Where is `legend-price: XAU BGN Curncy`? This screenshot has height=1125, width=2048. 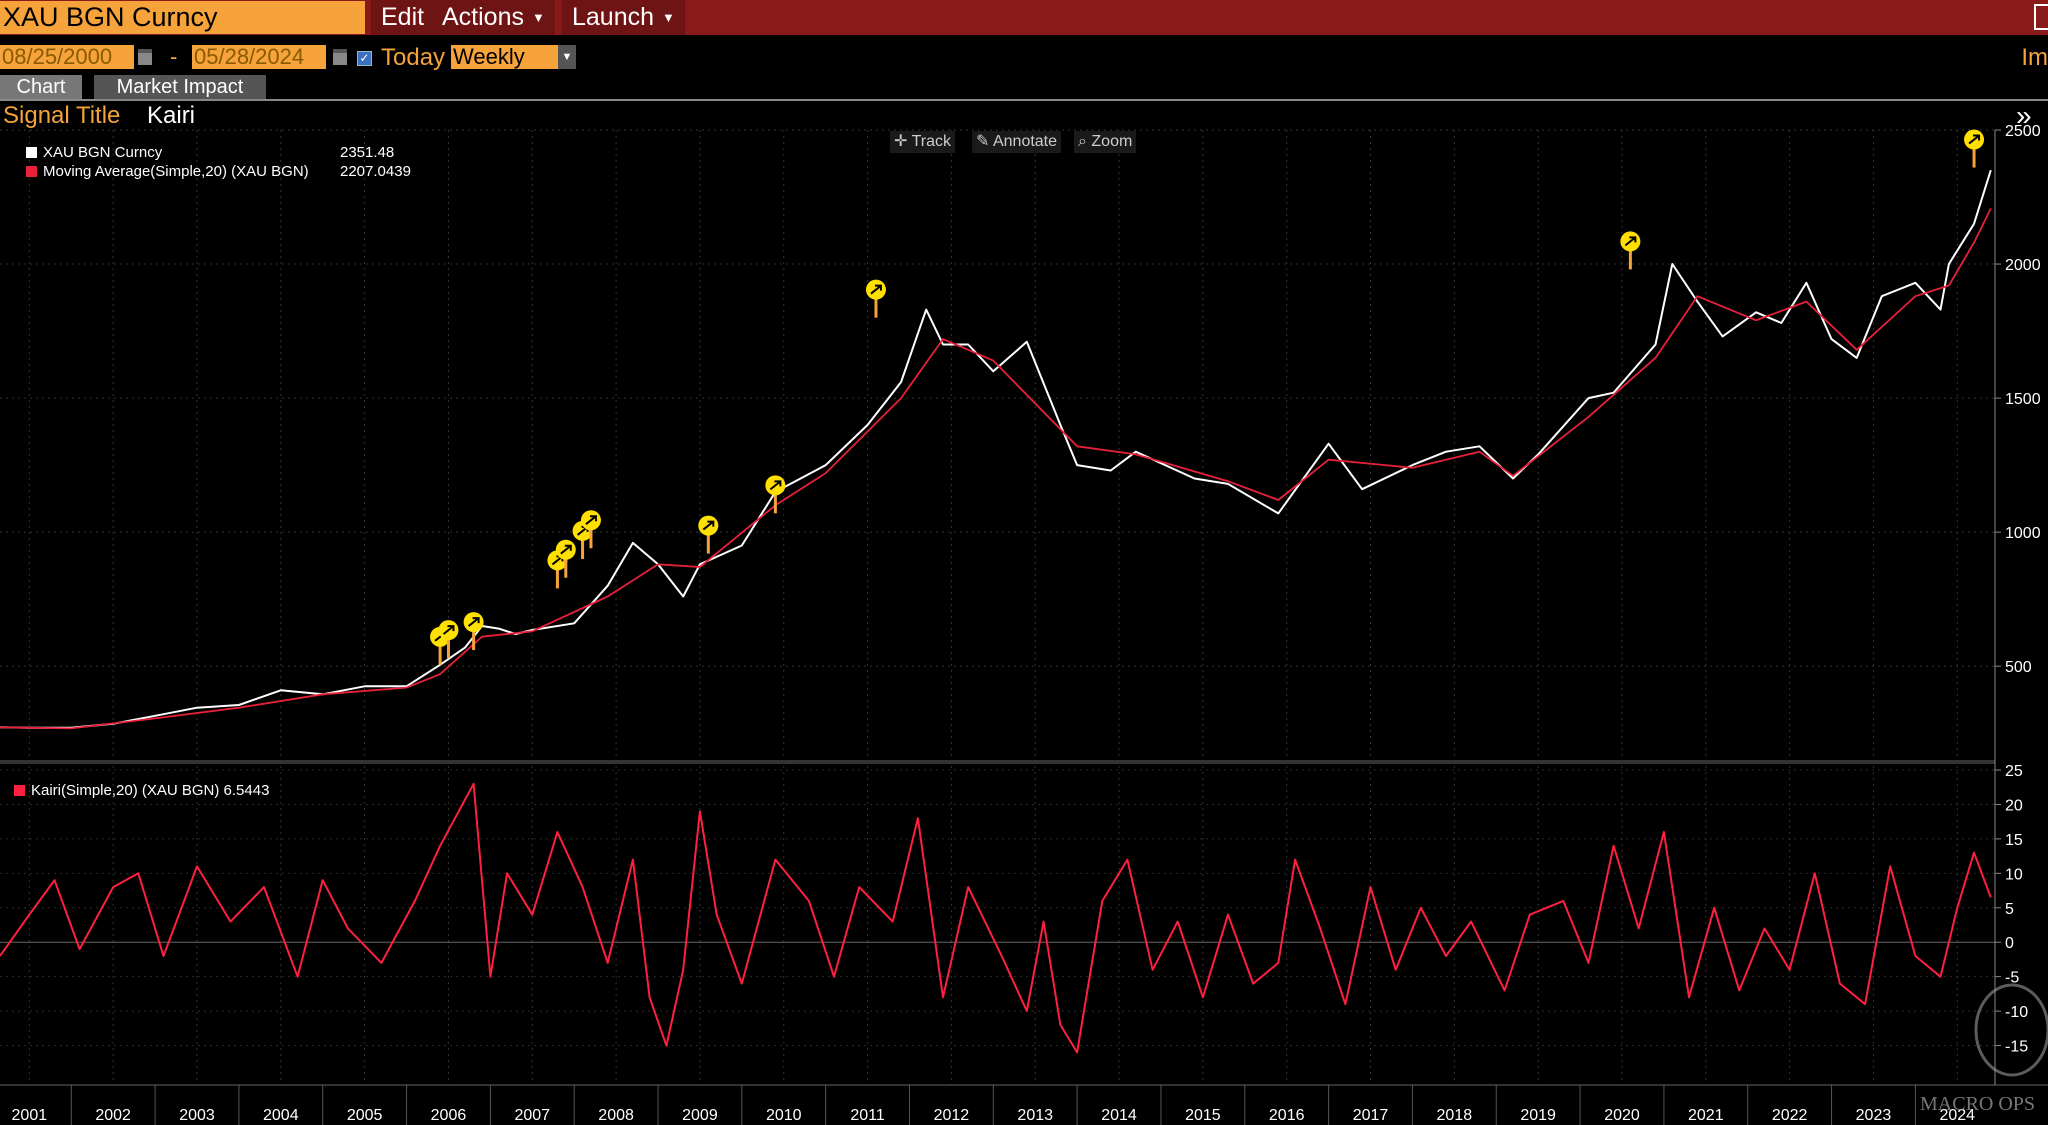 legend-price: XAU BGN Curncy is located at coordinates (94, 152).